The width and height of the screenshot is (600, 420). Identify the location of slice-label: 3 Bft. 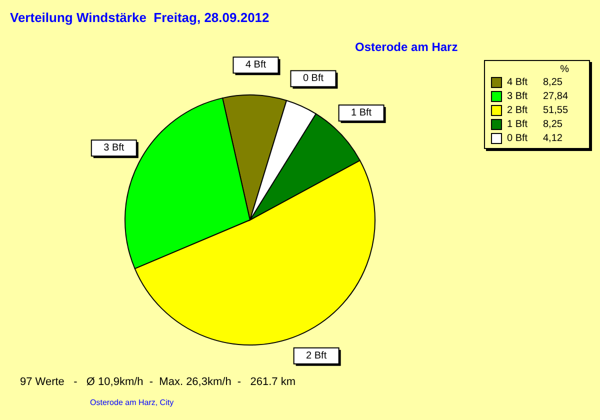
(114, 148).